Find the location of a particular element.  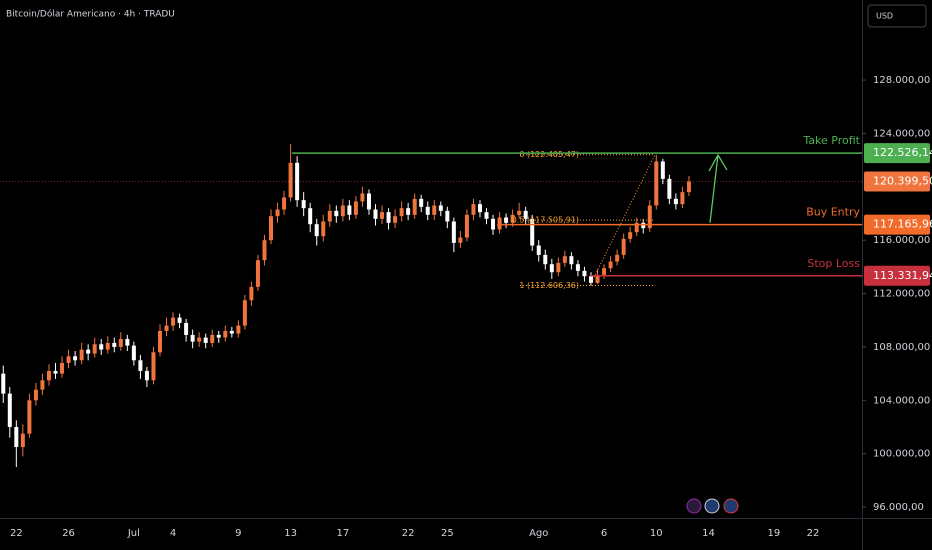

y-tick-label: 104.000,00 is located at coordinates (901, 400).